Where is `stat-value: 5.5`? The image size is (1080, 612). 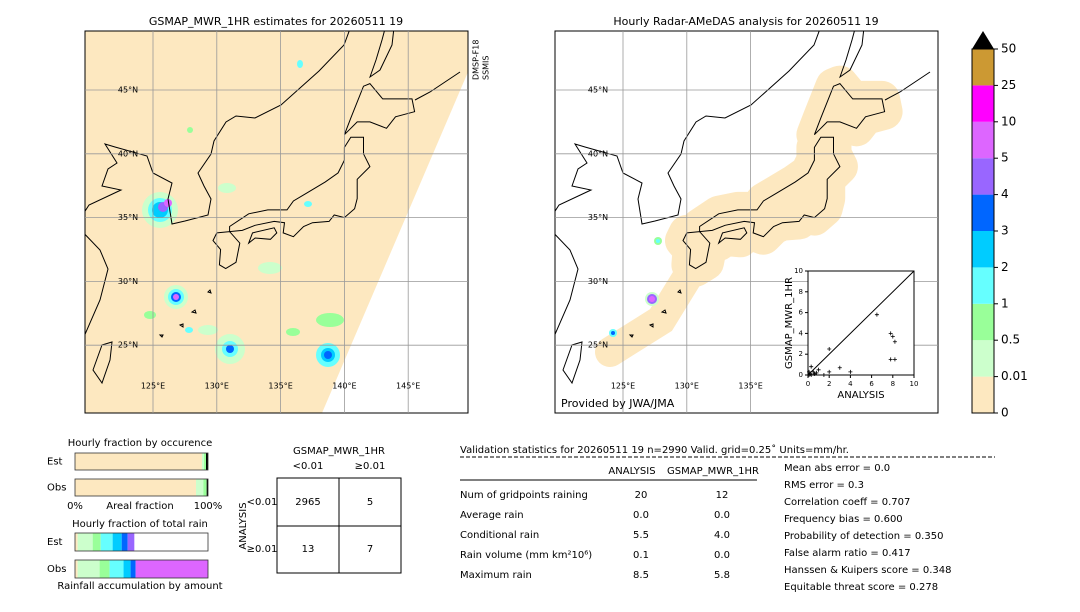
stat-value: 5.5 is located at coordinates (641, 535).